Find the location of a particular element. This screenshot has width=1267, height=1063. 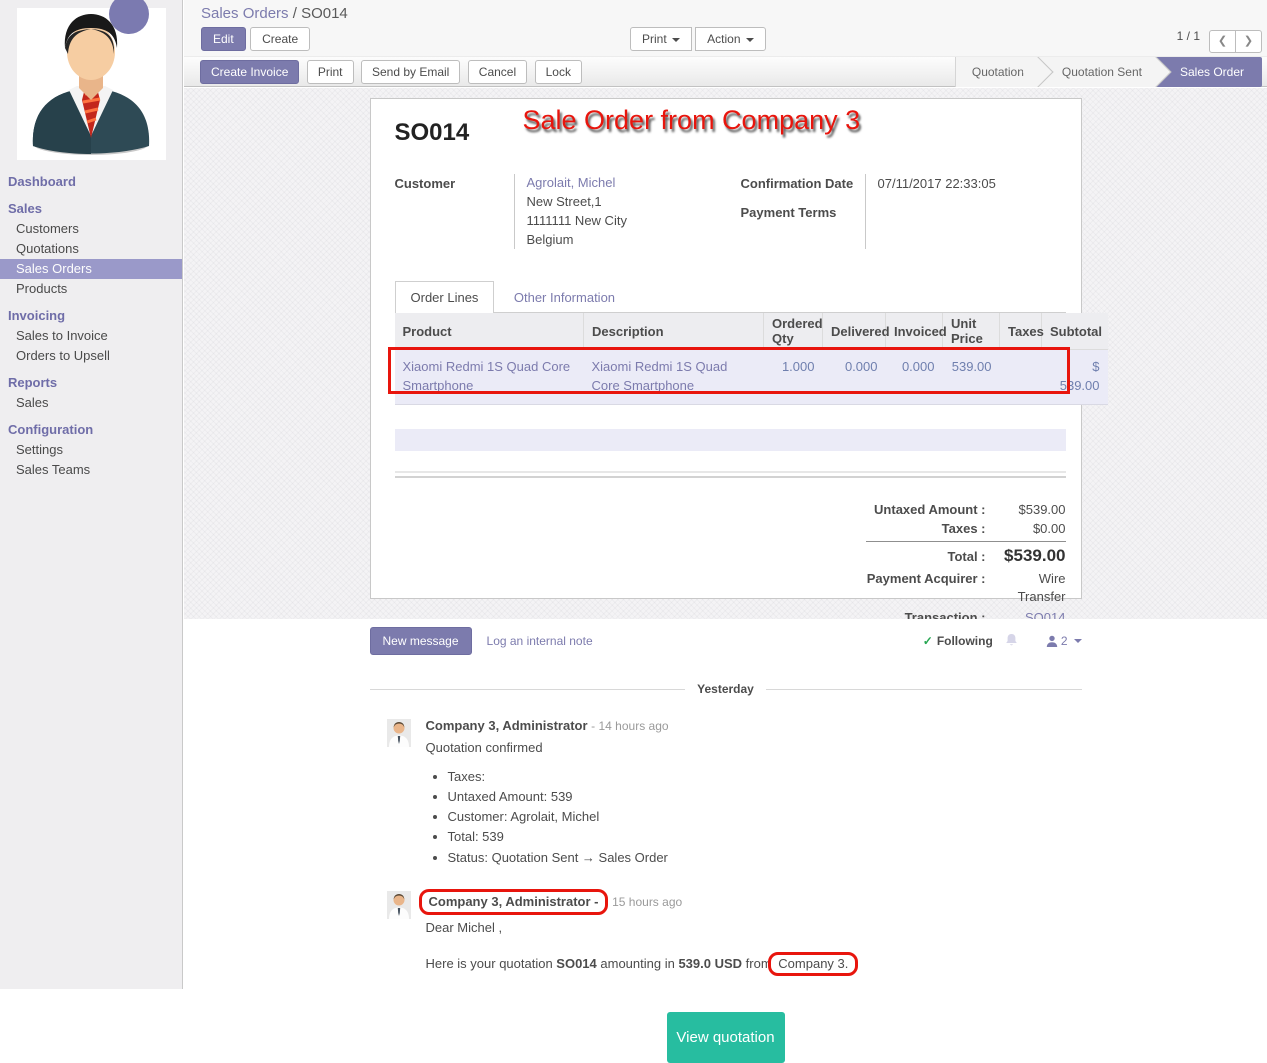

log-internal-note-link: Log an internal note is located at coordinates (539, 641).